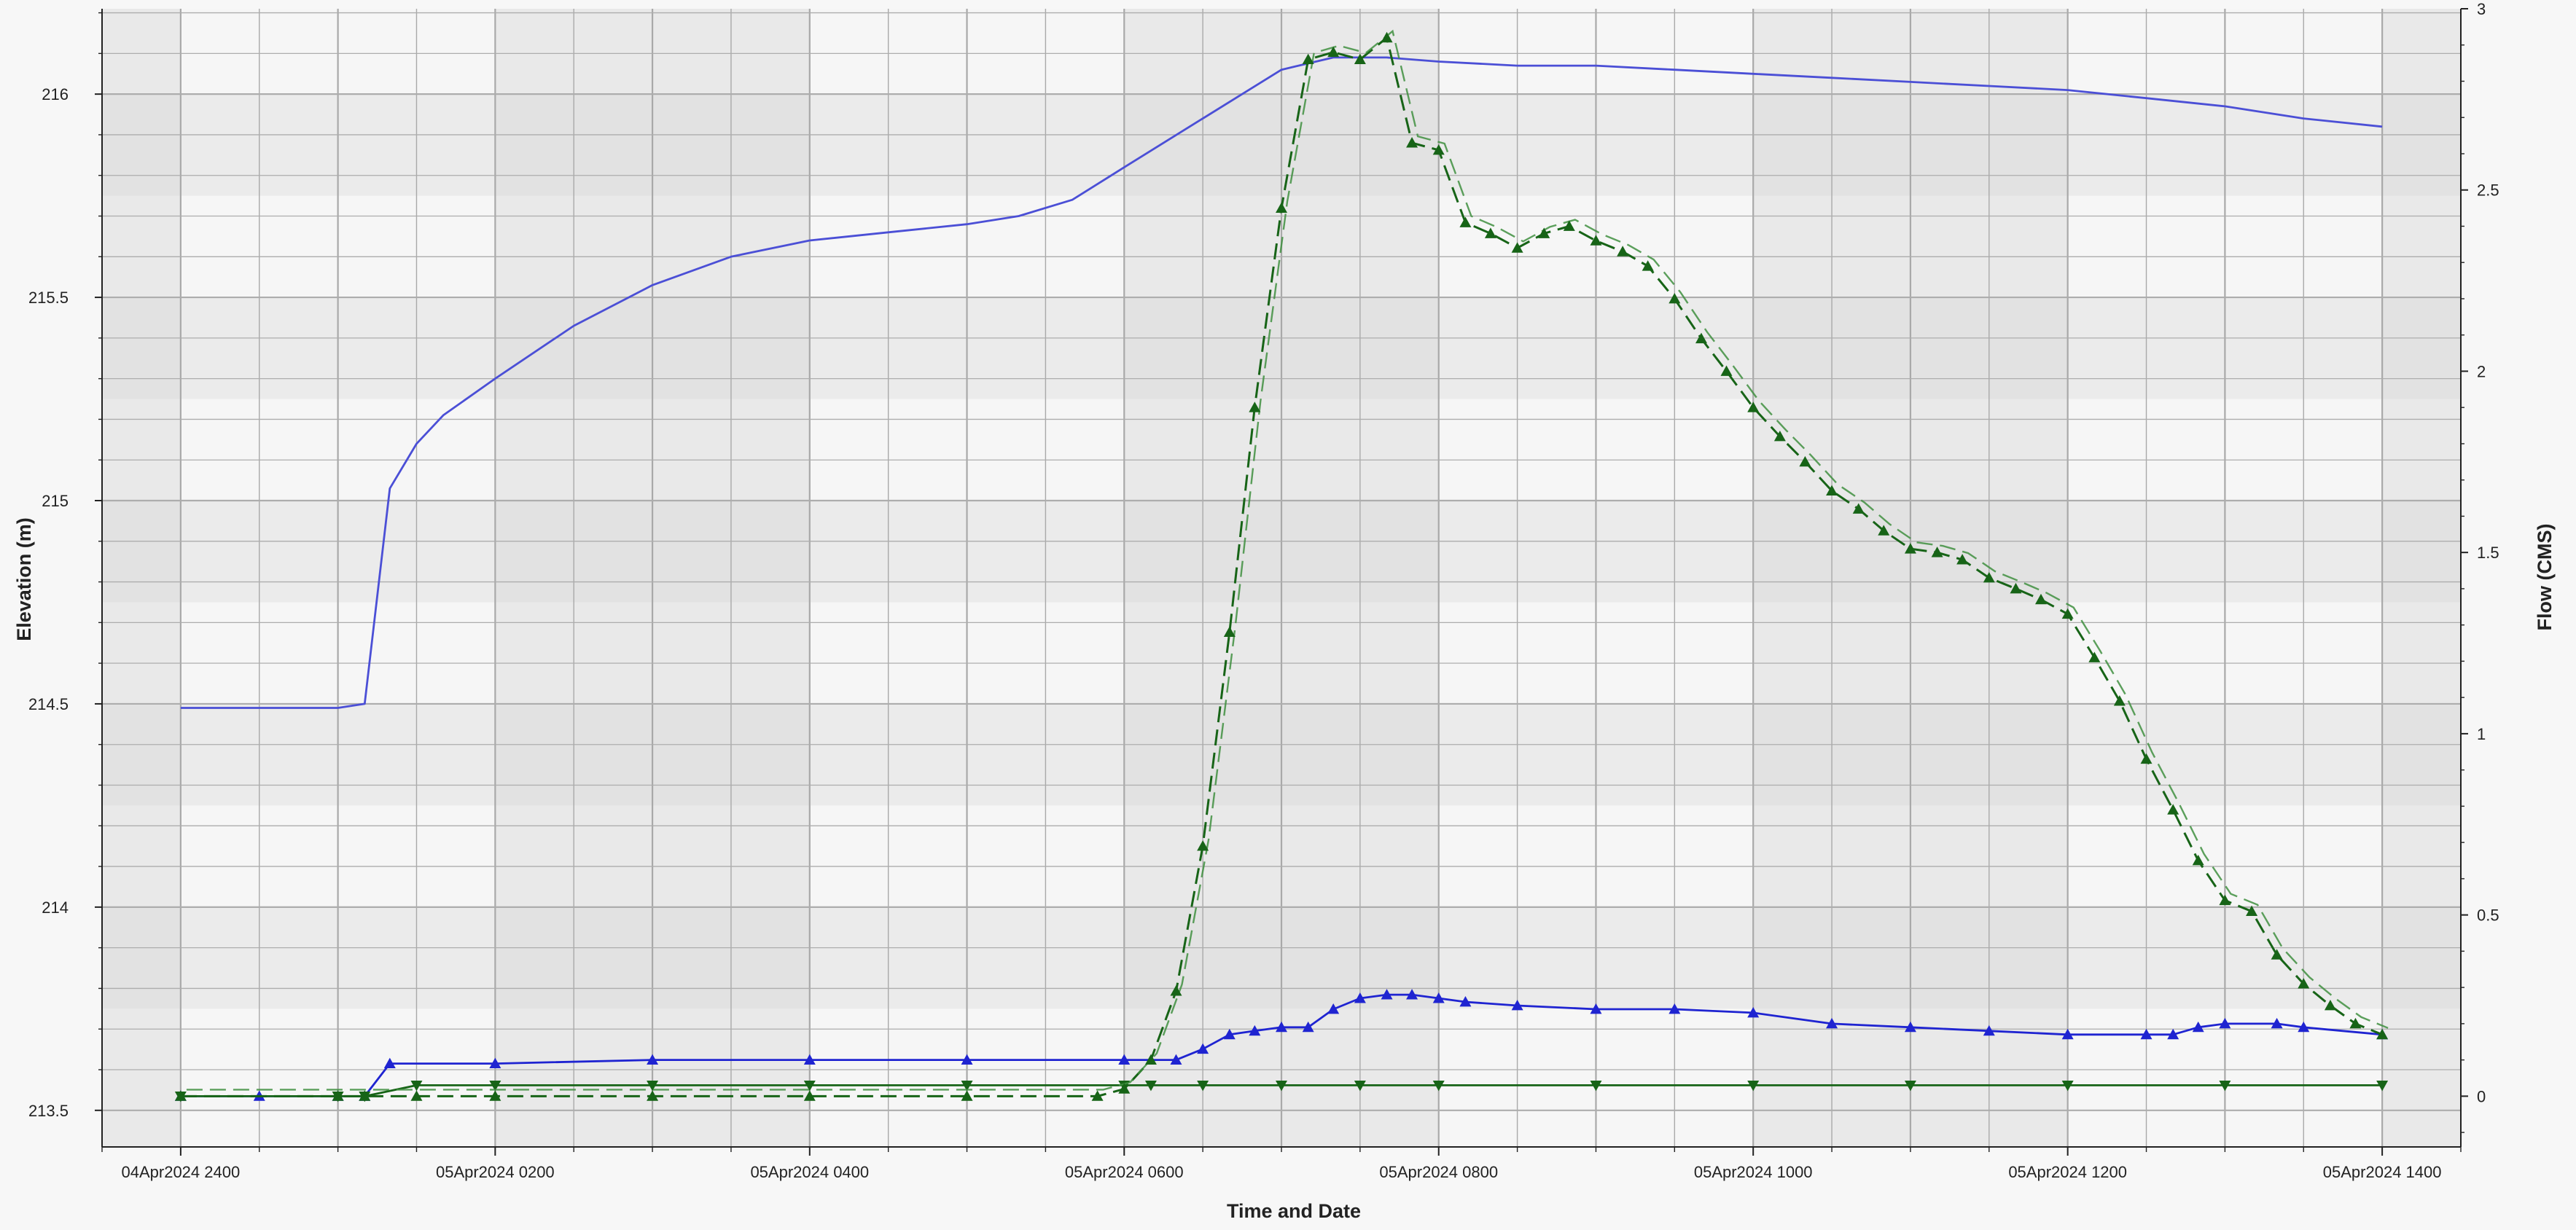  What do you see at coordinates (2545, 577) in the screenshot?
I see `right-axis-title: Flow (CMS)` at bounding box center [2545, 577].